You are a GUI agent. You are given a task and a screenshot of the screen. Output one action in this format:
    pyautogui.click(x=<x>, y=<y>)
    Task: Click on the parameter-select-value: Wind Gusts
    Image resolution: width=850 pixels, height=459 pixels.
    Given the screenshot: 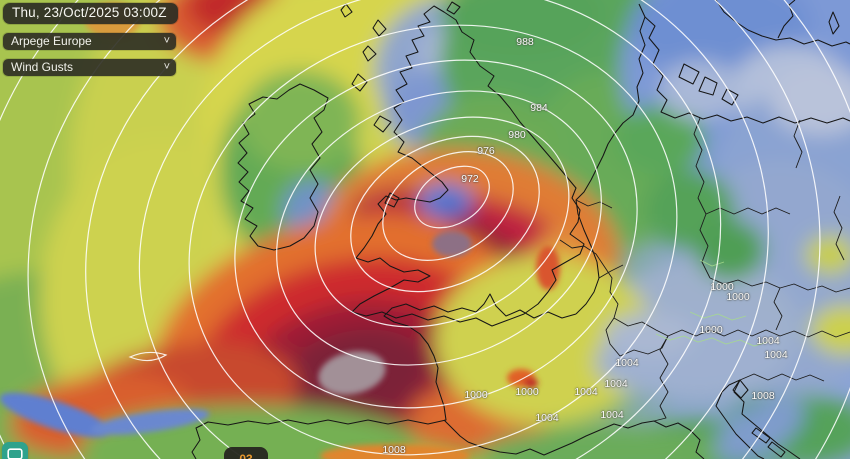 What is the action you would take?
    pyautogui.click(x=42, y=67)
    